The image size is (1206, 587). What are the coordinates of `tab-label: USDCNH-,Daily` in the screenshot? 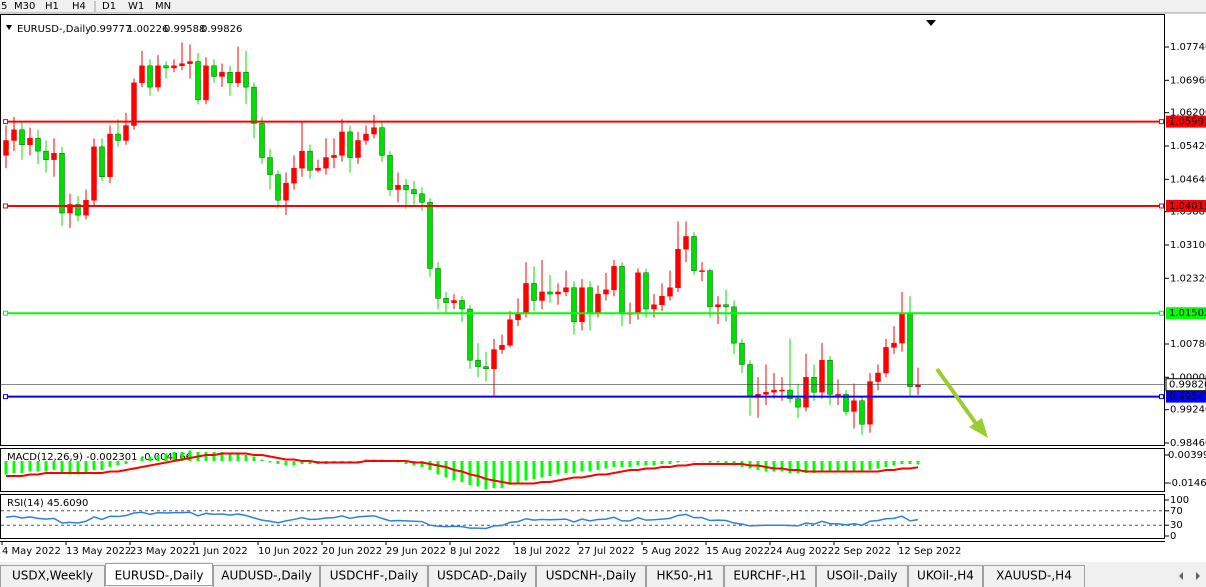 It's located at (591, 576).